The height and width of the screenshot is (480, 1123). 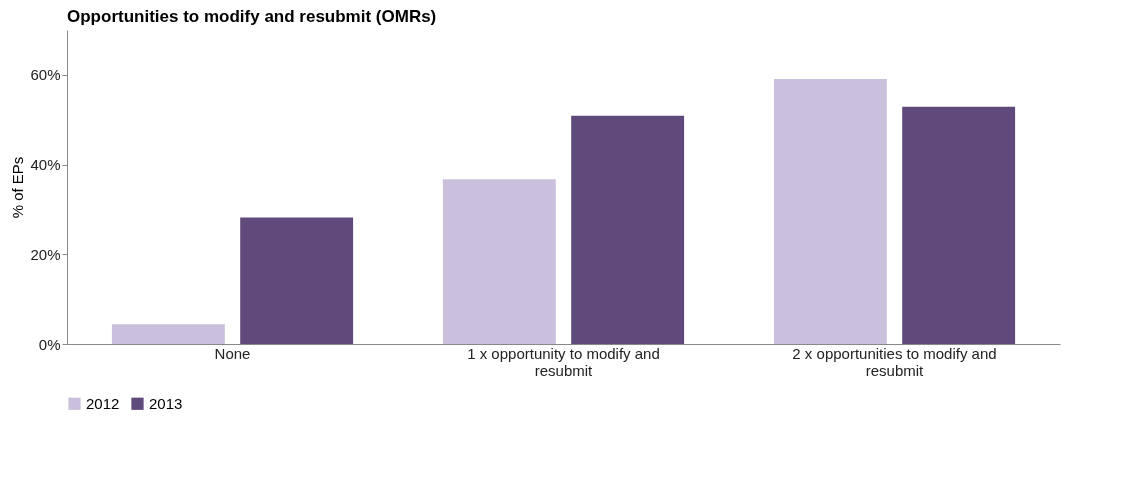 What do you see at coordinates (49, 344) in the screenshot?
I see `y-tick-label: 0%` at bounding box center [49, 344].